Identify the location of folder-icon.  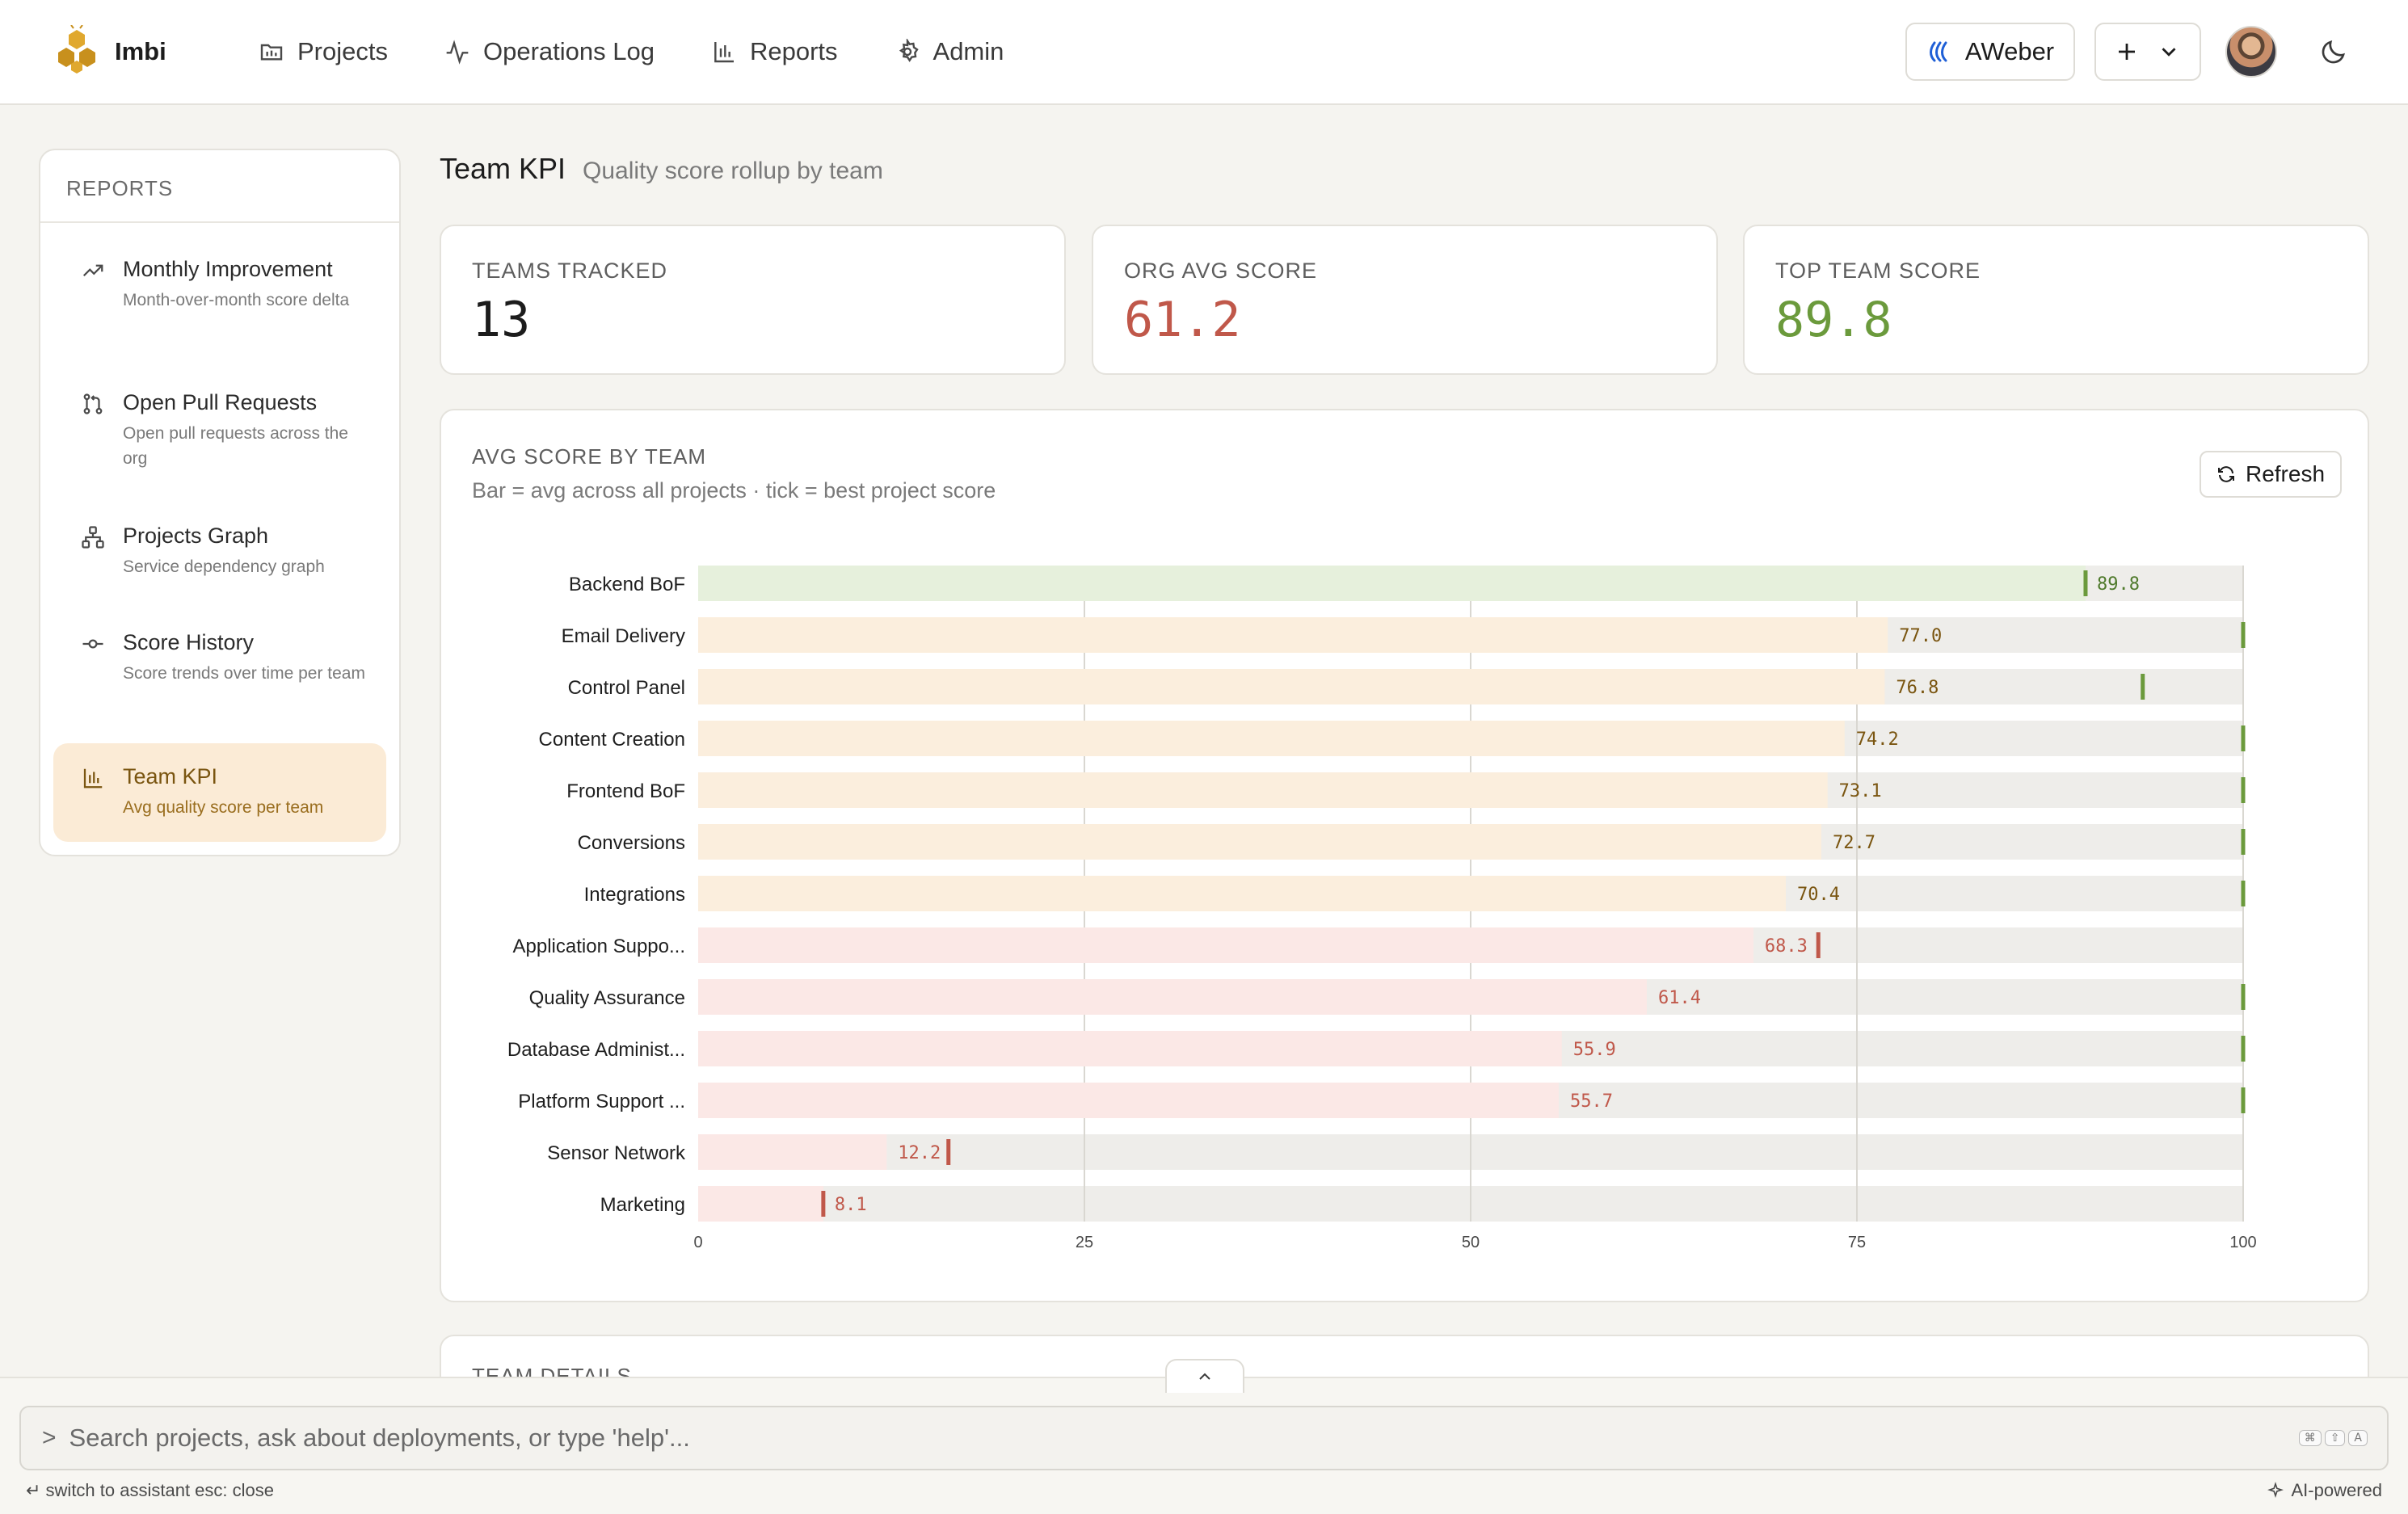
(271, 53).